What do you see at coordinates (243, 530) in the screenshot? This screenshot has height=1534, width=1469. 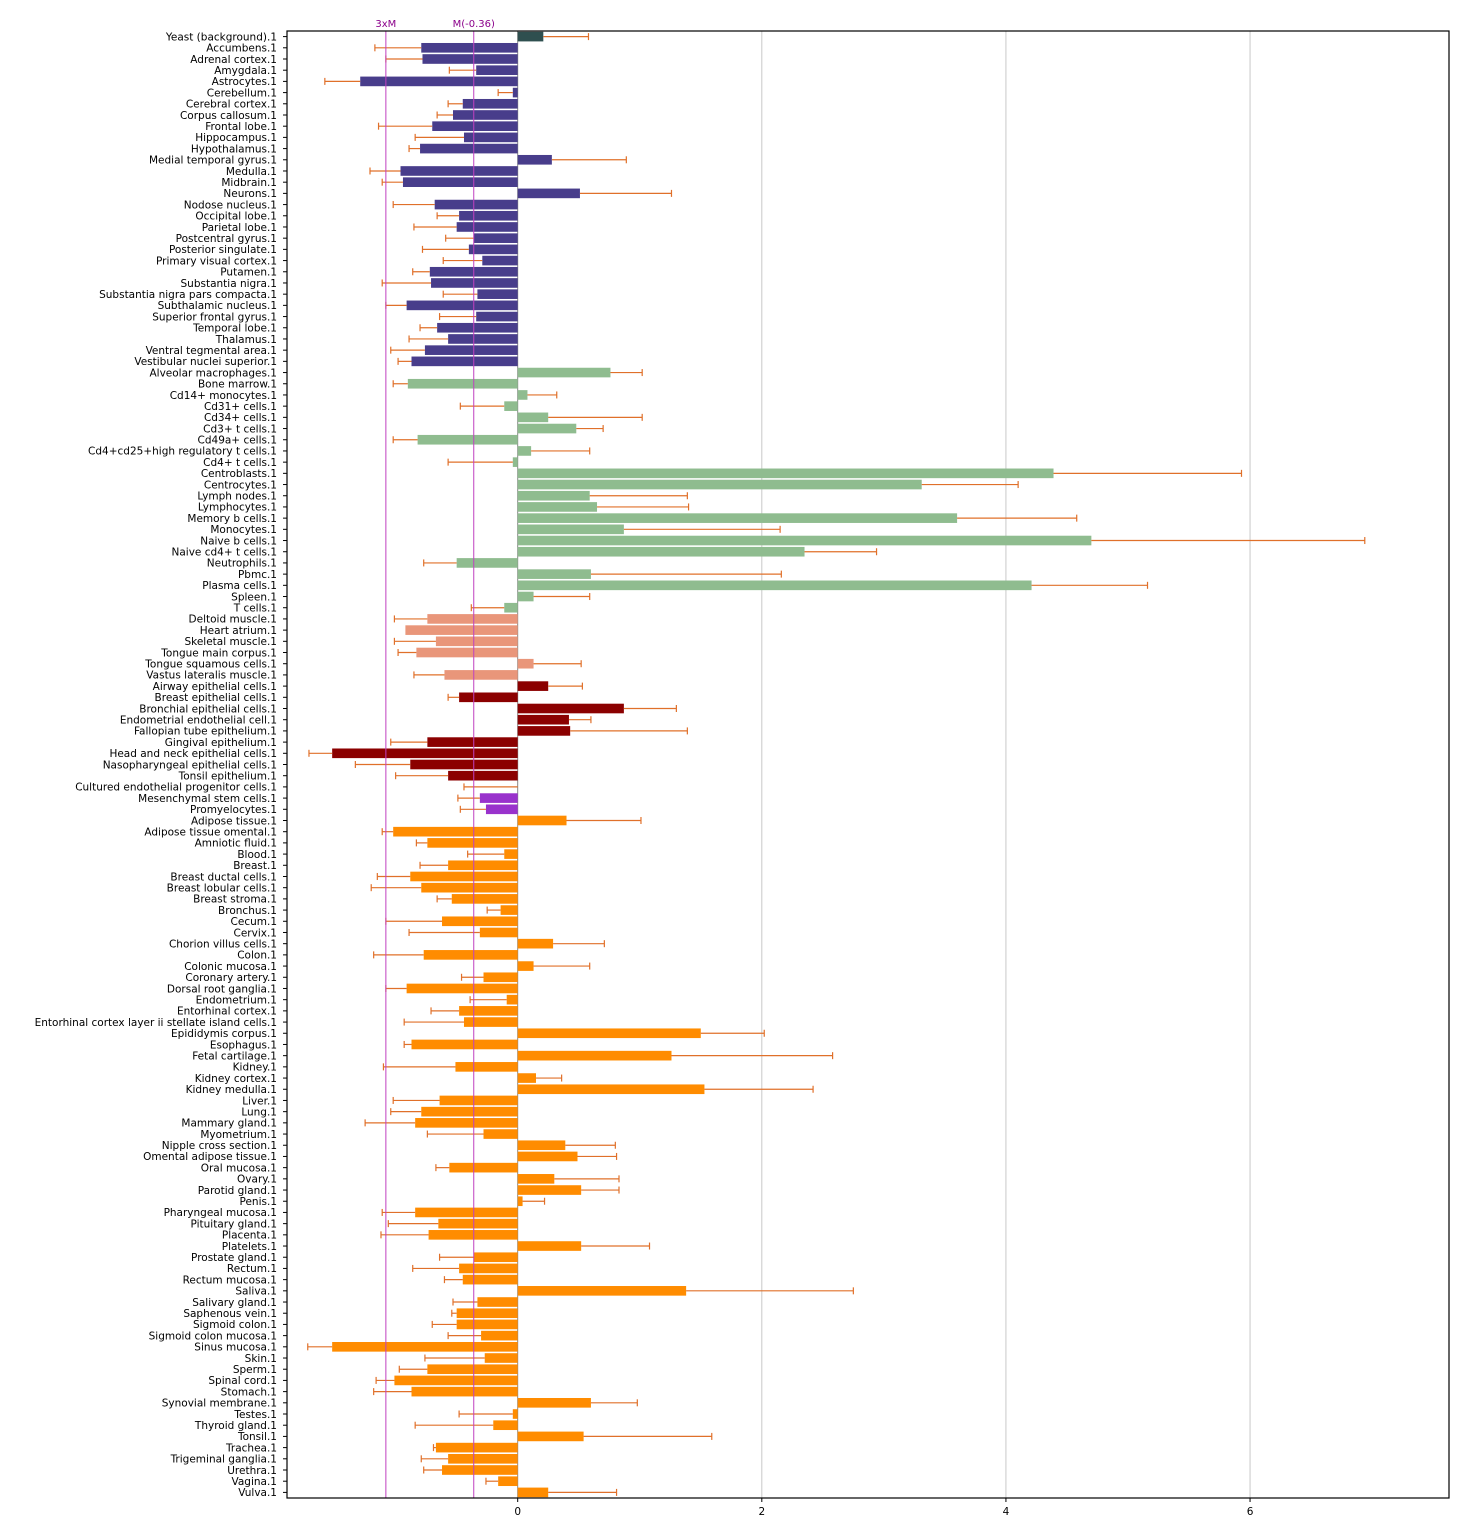 I see `category-label: Monocytes.1` at bounding box center [243, 530].